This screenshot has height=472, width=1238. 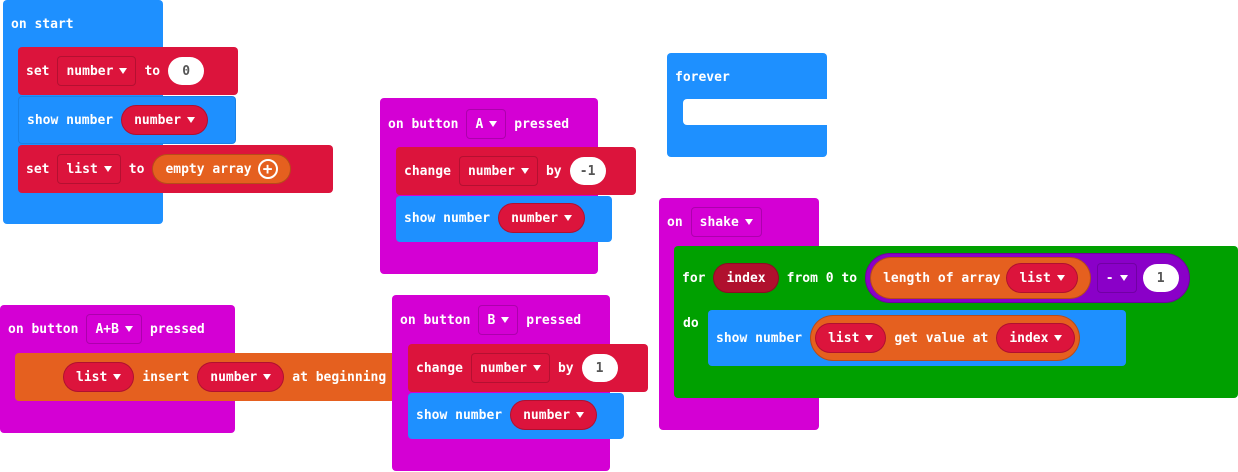 I want to click on change-number-block: change number by -1, so click(x=516, y=171).